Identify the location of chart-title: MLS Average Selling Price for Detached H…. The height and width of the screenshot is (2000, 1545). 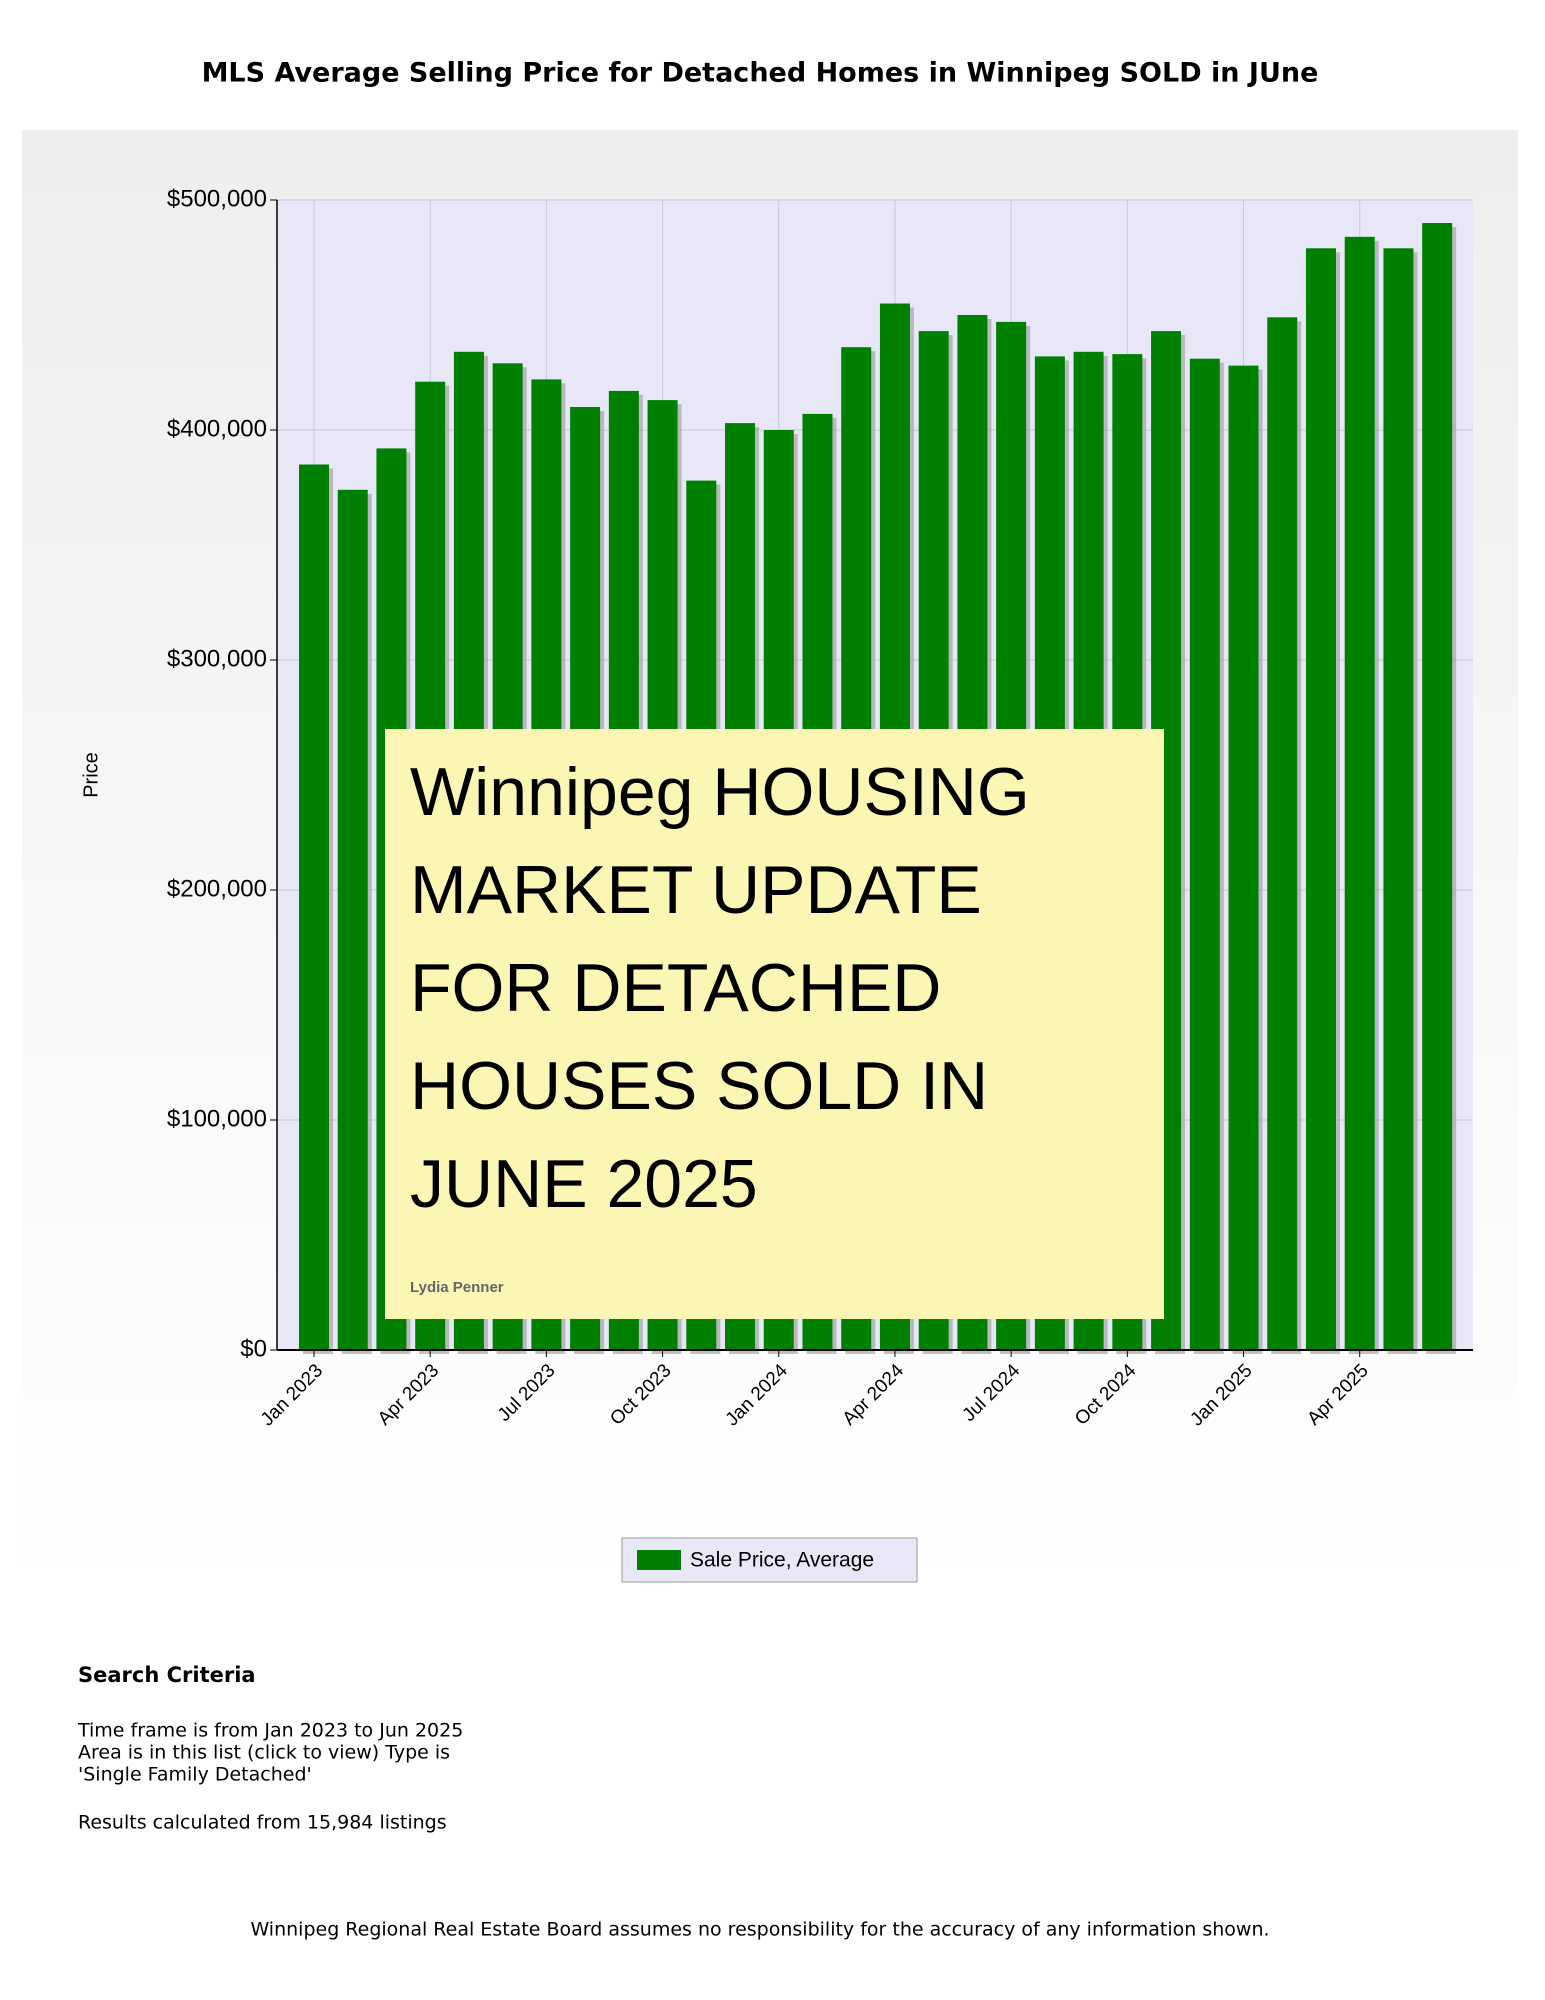
(760, 73).